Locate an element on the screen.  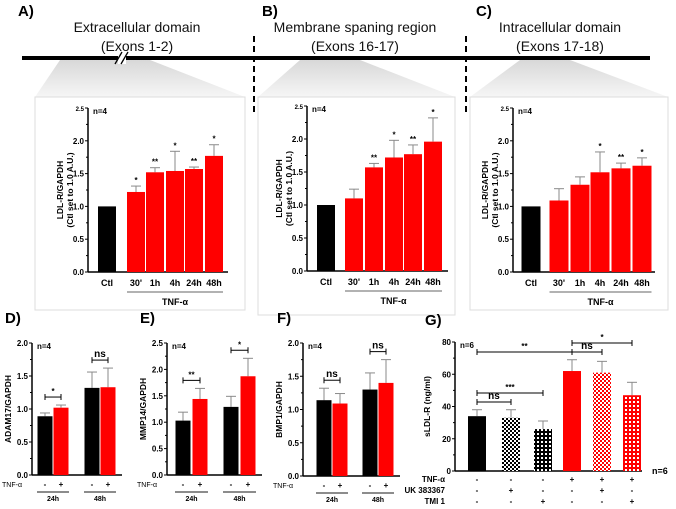
x-tick-label: Ctl is located at coordinates (531, 283).